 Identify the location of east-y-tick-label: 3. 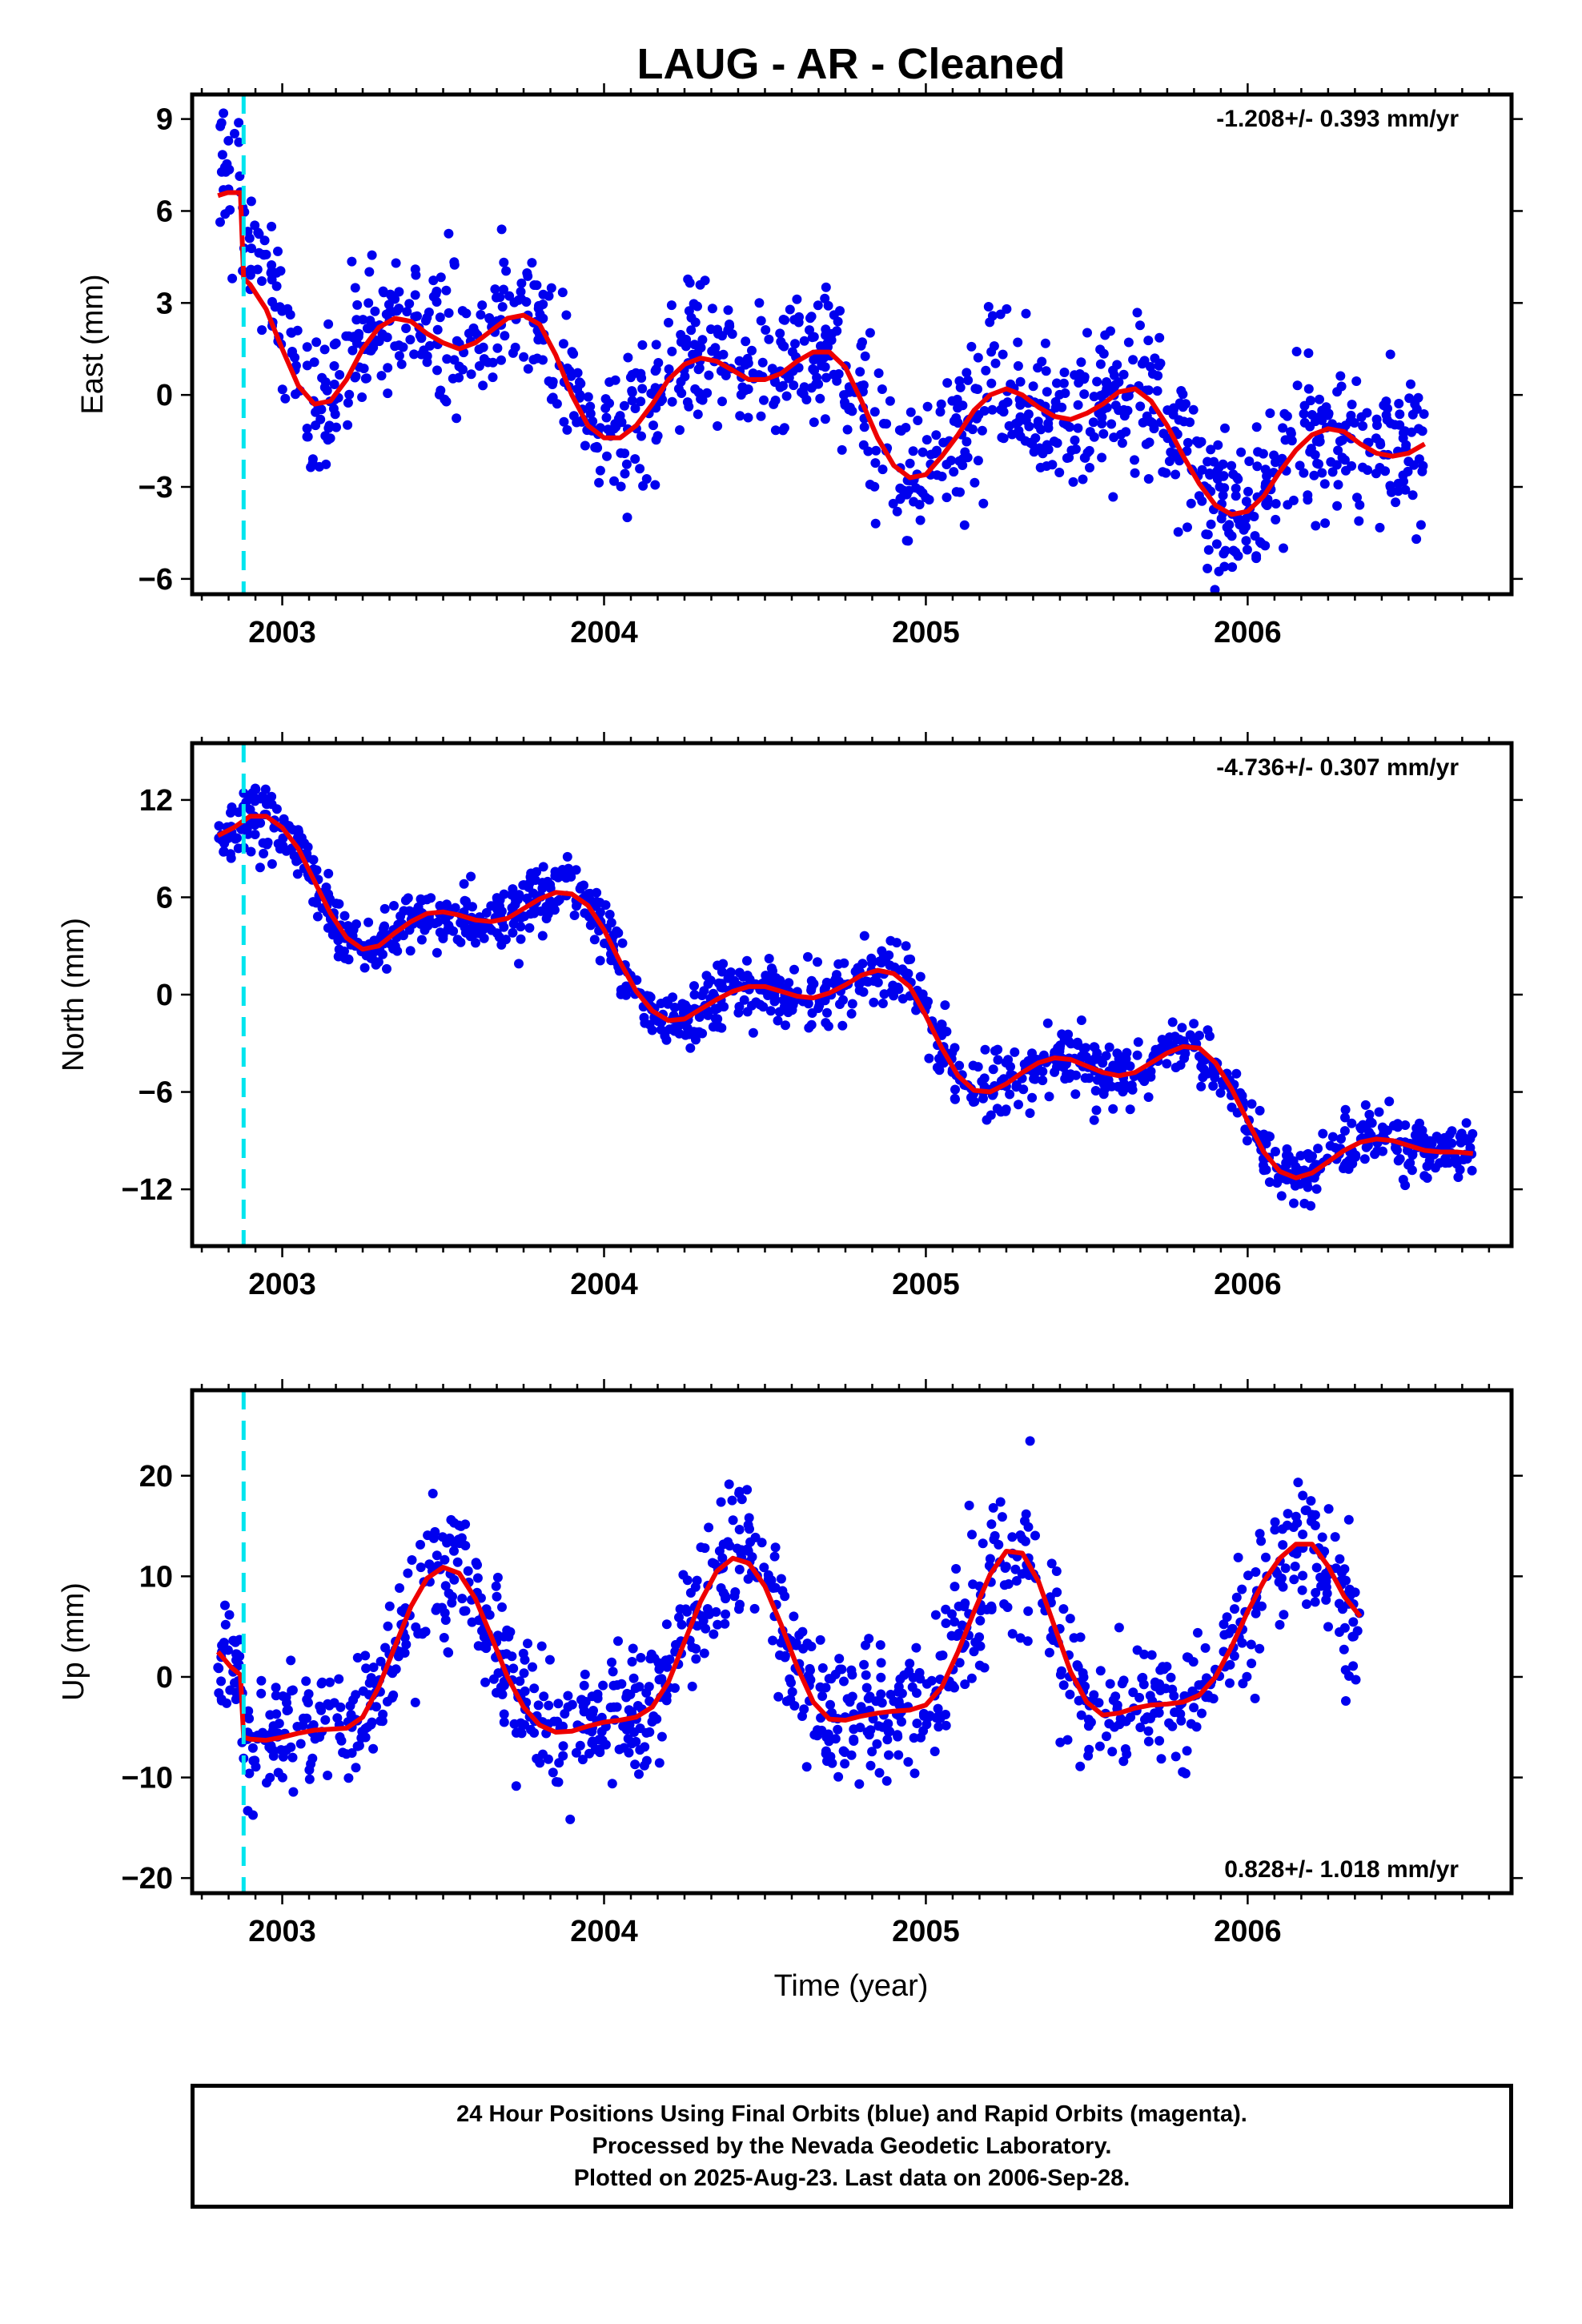
(164, 303).